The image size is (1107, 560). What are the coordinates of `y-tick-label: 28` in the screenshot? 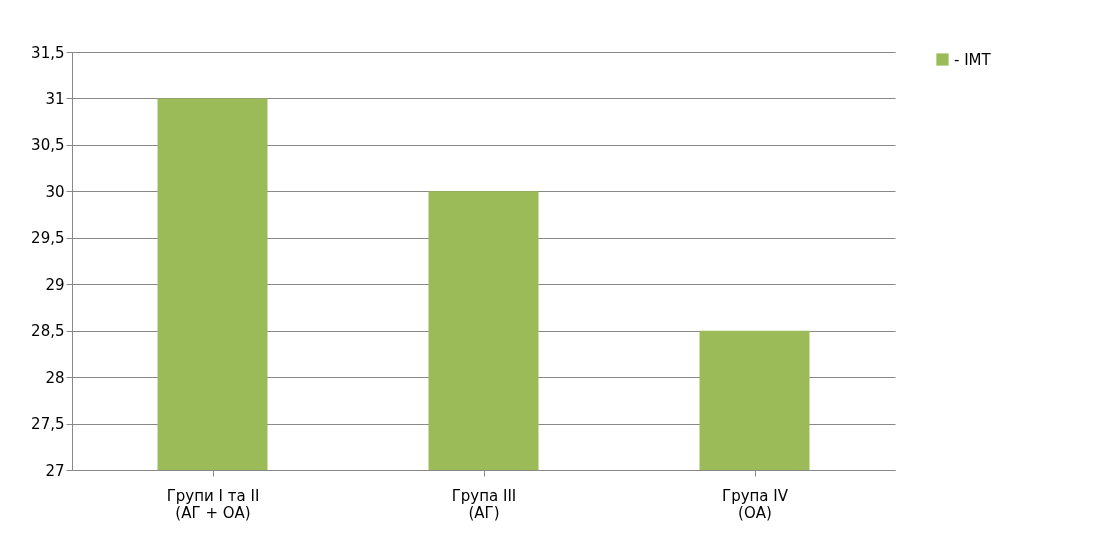 It's located at (55, 377).